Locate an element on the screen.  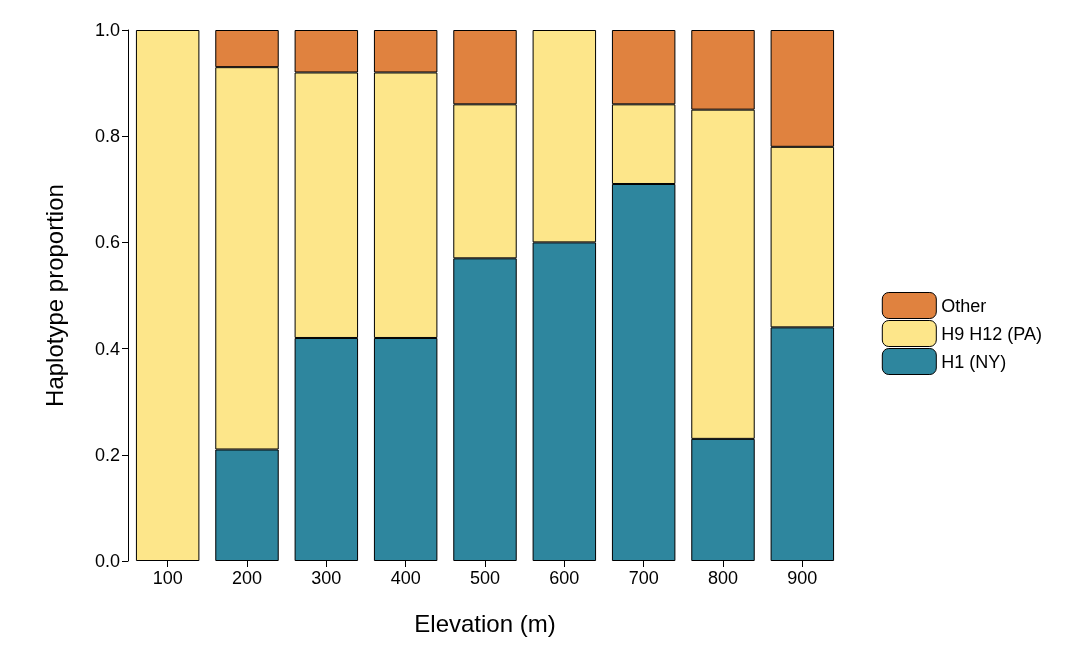
y-tick-label: 0.4 is located at coordinates (107, 348).